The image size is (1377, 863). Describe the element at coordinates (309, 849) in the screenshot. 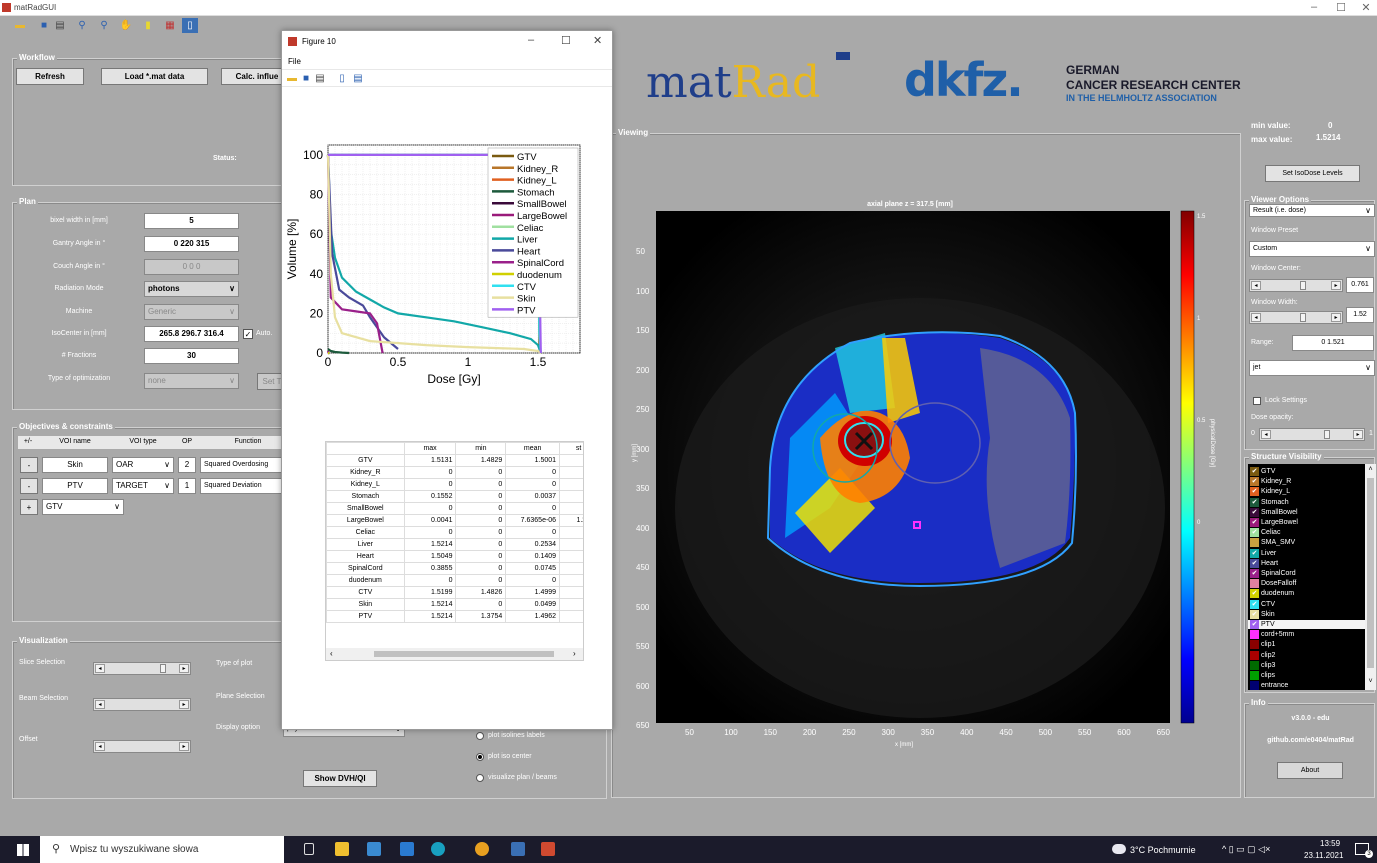

I see `task-view-icon` at that location.